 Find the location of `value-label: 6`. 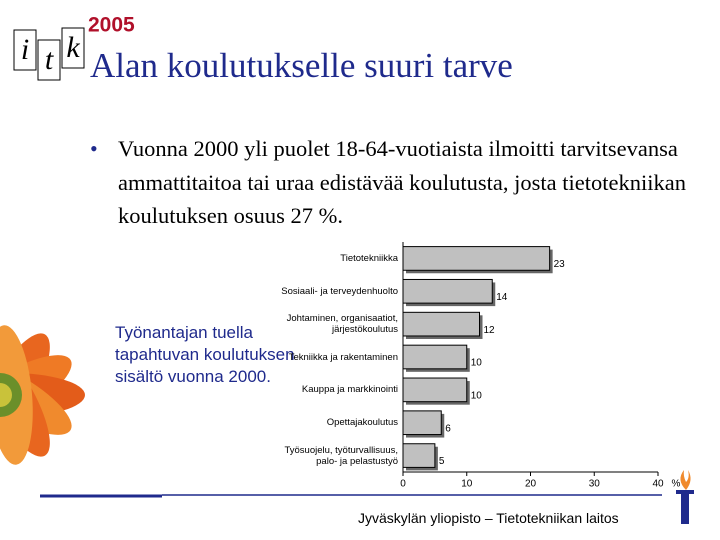

value-label: 6 is located at coordinates (448, 428).